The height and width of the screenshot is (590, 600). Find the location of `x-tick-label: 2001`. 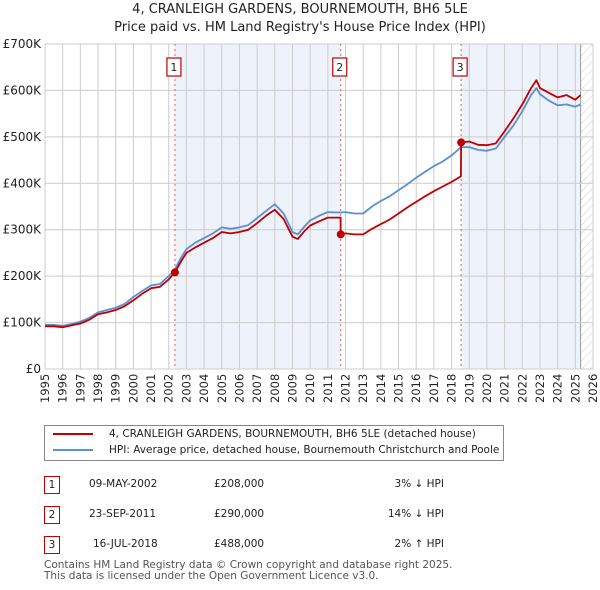

x-tick-label: 2001 is located at coordinates (151, 388).